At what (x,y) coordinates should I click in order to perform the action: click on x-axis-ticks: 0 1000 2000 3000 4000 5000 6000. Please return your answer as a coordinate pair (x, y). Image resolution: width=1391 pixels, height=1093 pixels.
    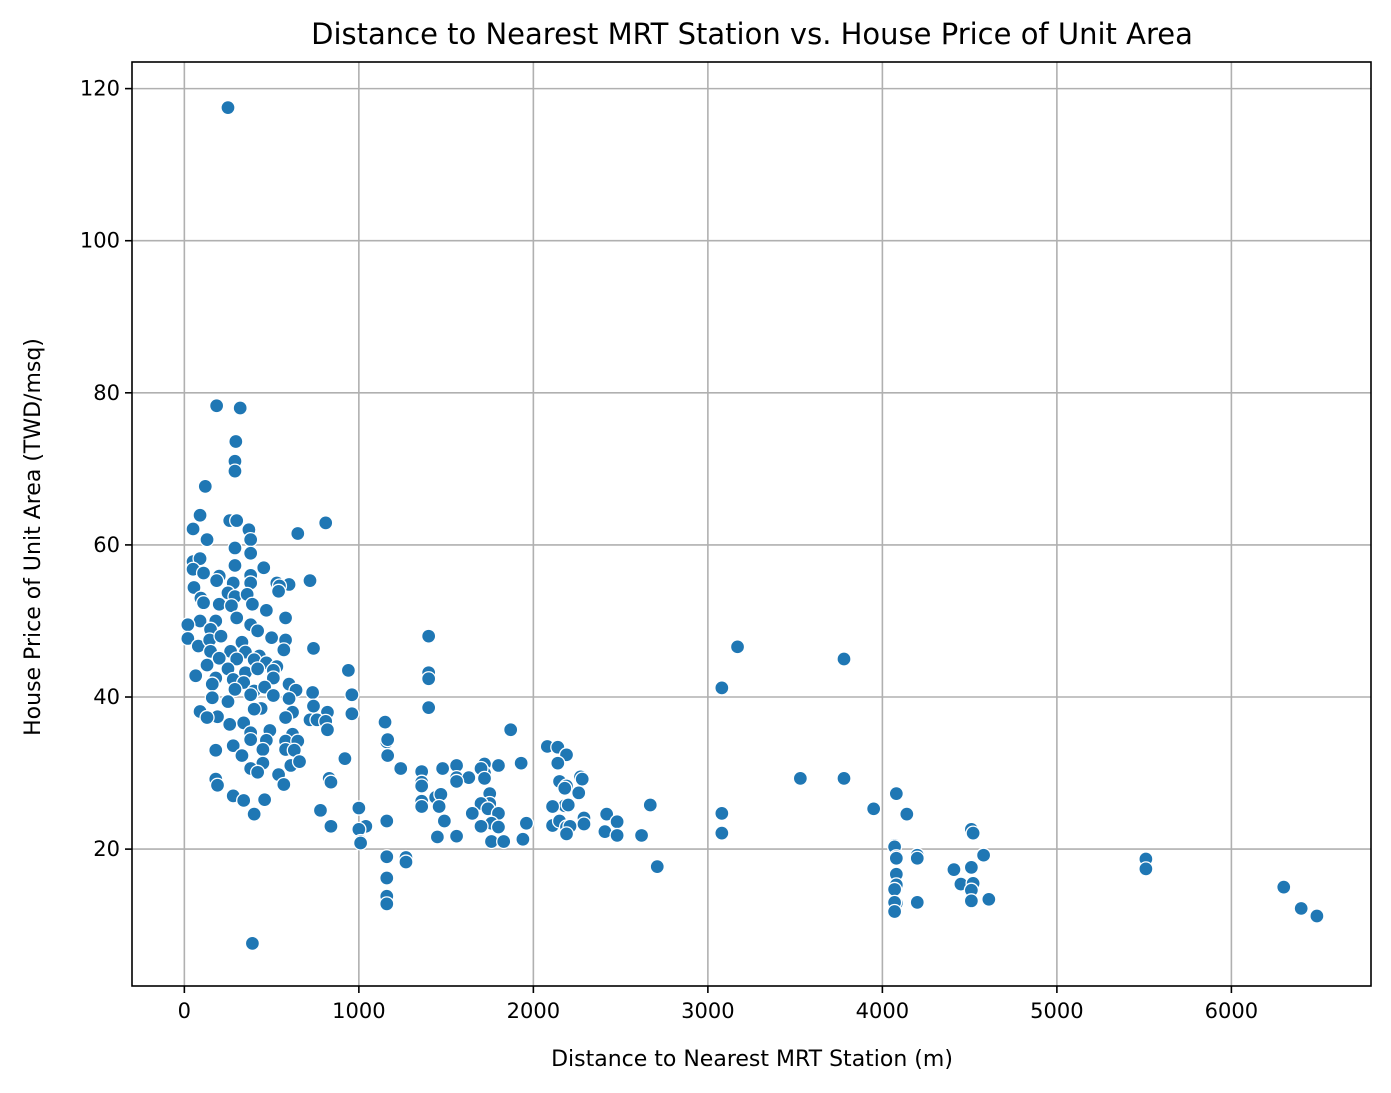
    Looking at the image, I should click on (718, 1004).